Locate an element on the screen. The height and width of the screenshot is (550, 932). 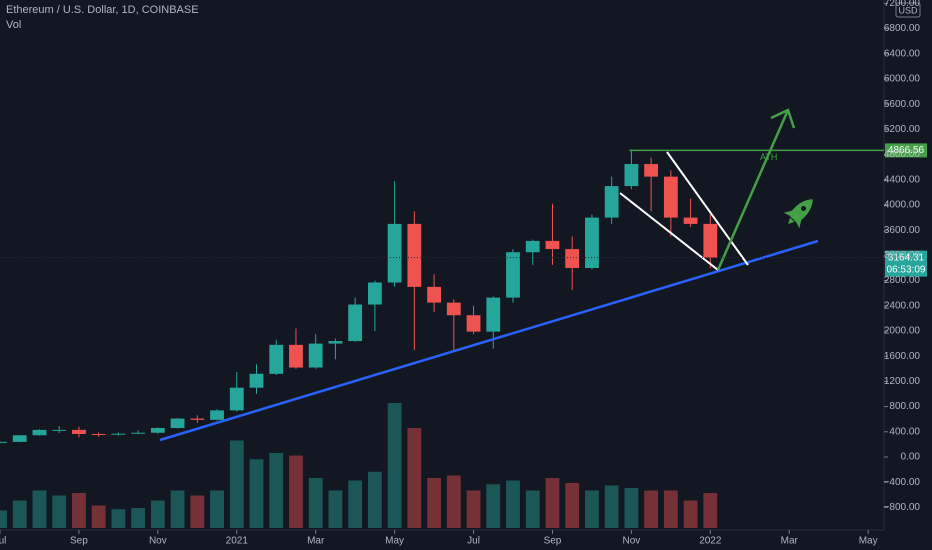
y-tick-label: 1600.00 is located at coordinates (902, 356).